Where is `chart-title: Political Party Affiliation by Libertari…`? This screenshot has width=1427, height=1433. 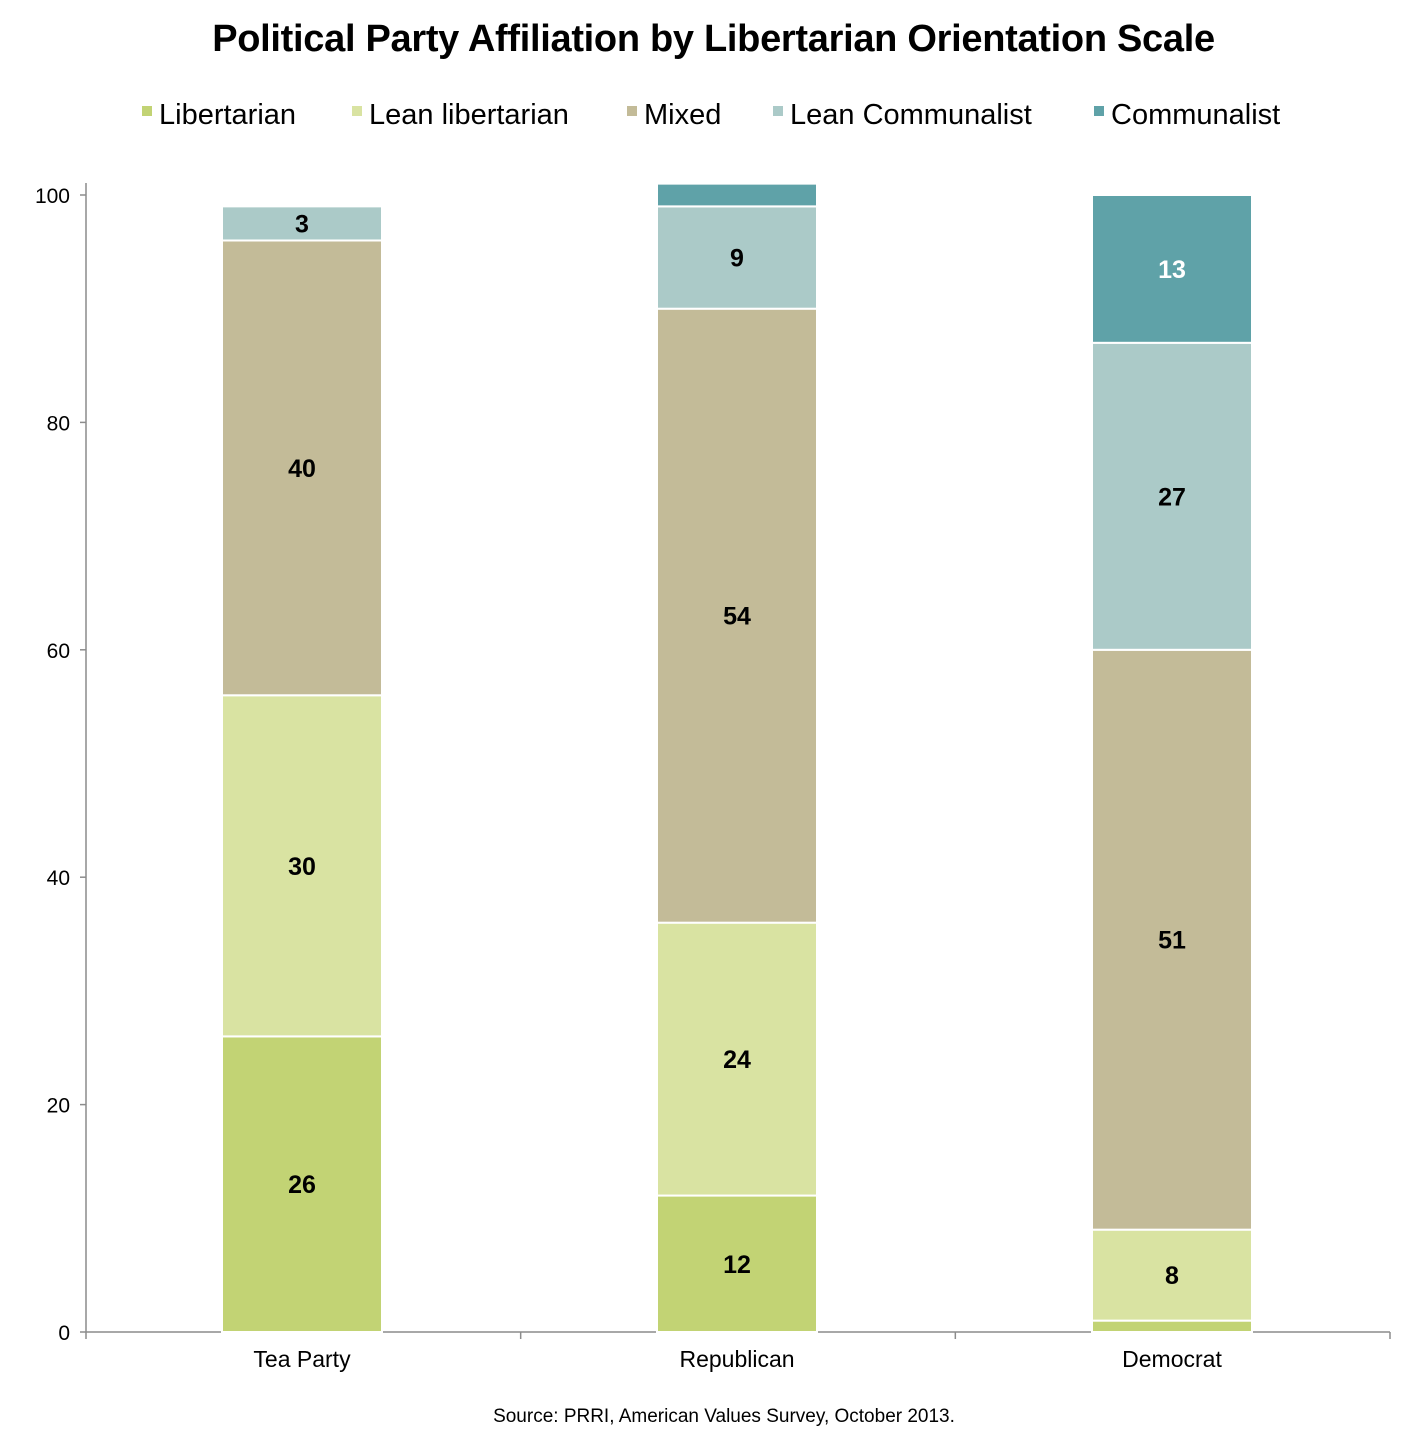 chart-title: Political Party Affiliation by Libertari… is located at coordinates (713, 39).